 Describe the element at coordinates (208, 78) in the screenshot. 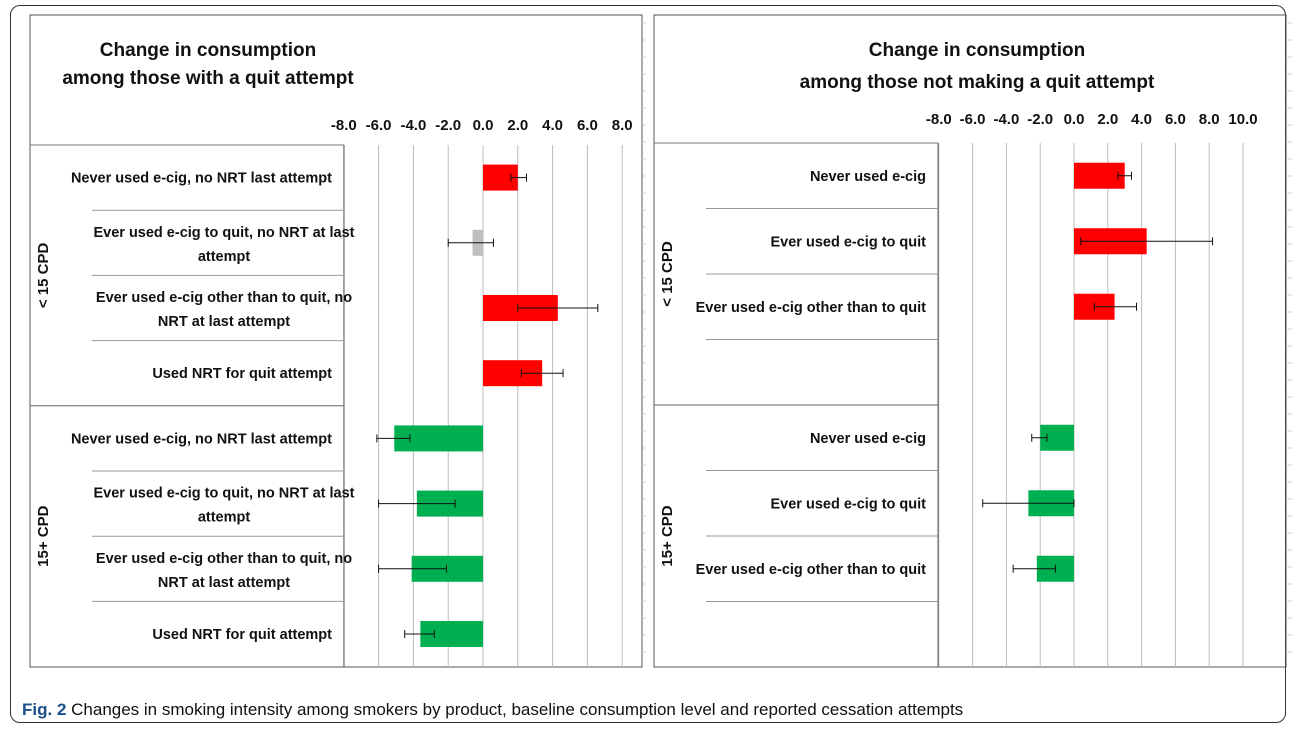

I see `chart-title-line-2: among those with a quit attempt` at that location.